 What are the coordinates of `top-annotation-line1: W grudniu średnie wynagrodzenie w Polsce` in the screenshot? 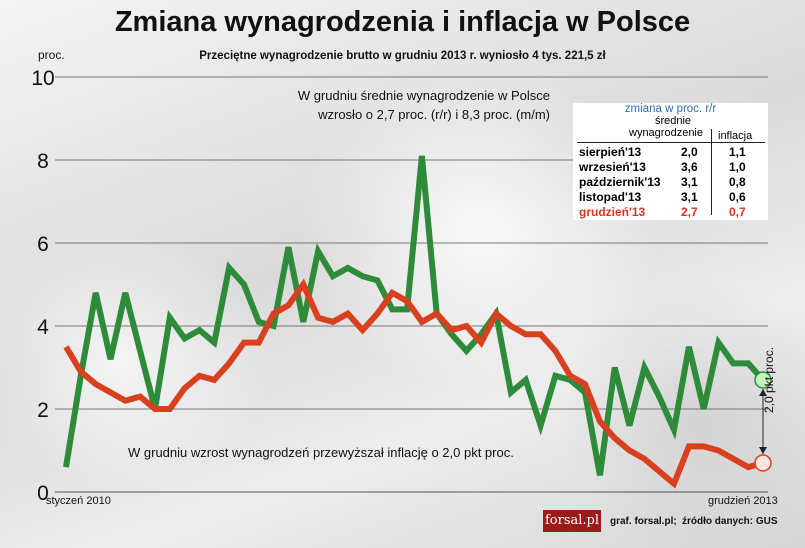 It's located at (423, 95).